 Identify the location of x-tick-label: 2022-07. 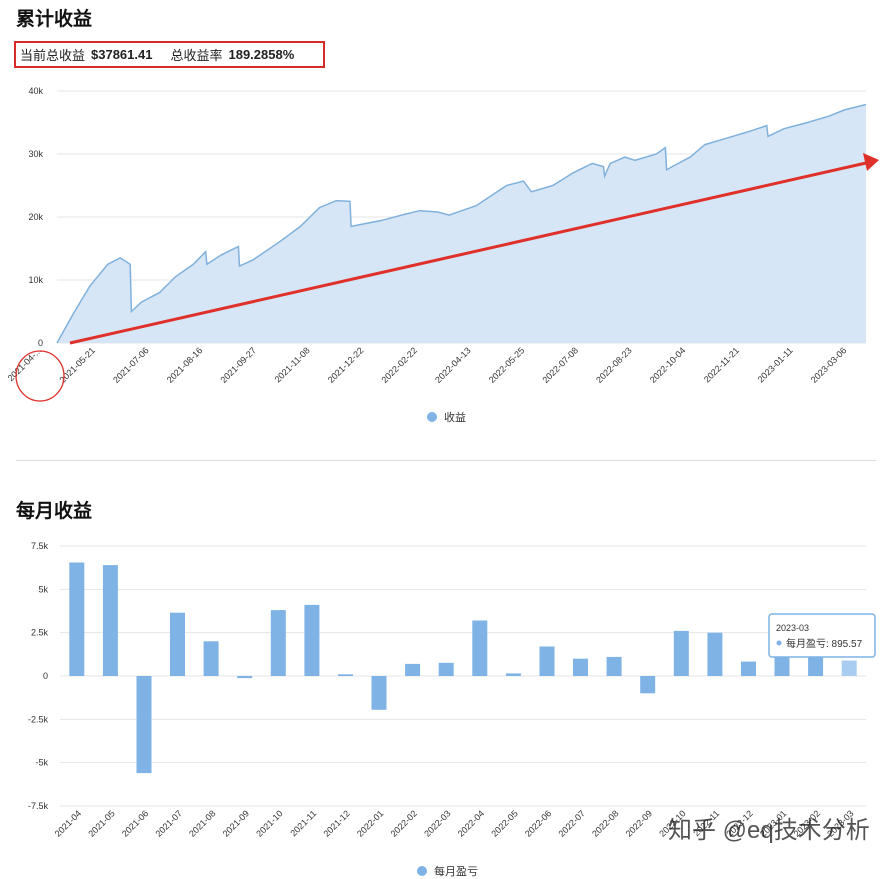
(572, 823).